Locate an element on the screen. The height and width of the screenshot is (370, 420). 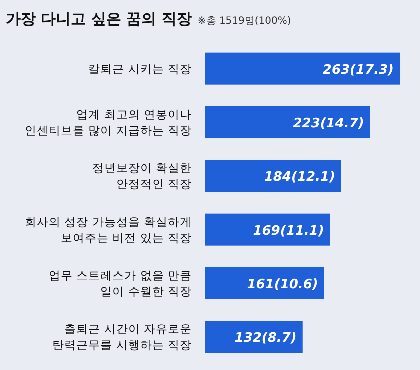
data-label: 169(11.1) is located at coordinates (288, 231).